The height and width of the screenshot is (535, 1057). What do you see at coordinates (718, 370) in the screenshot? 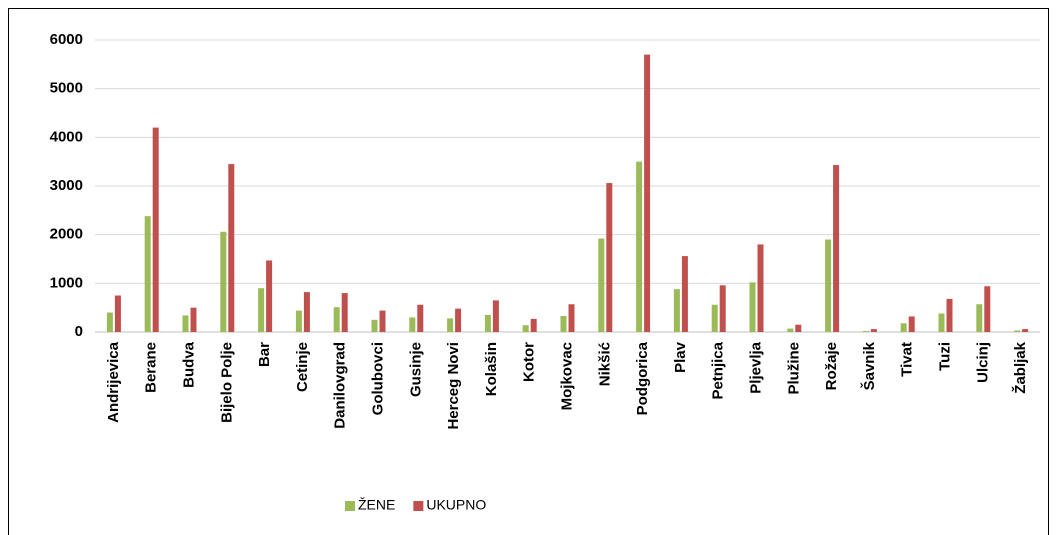
I see `x-tick-label: Petnjica` at bounding box center [718, 370].